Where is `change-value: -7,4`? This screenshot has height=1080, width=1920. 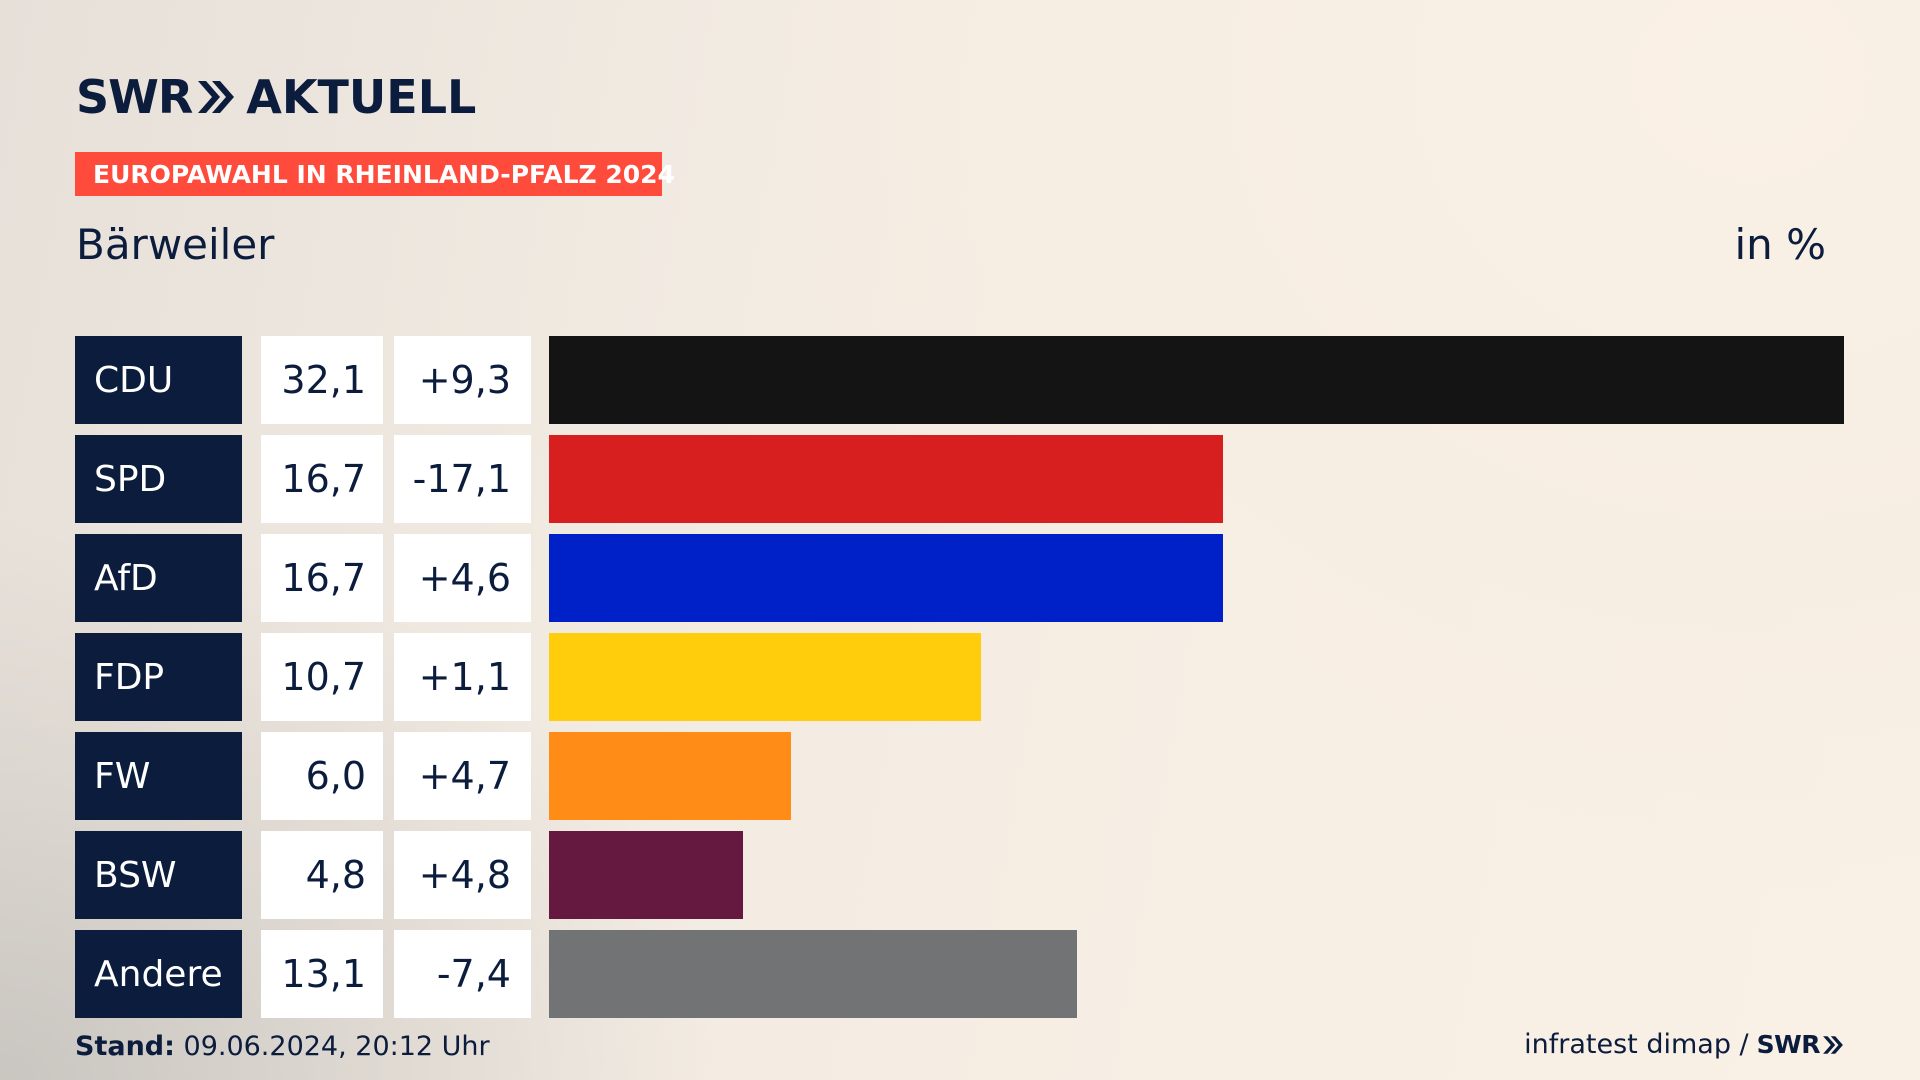
change-value: -7,4 is located at coordinates (462, 974).